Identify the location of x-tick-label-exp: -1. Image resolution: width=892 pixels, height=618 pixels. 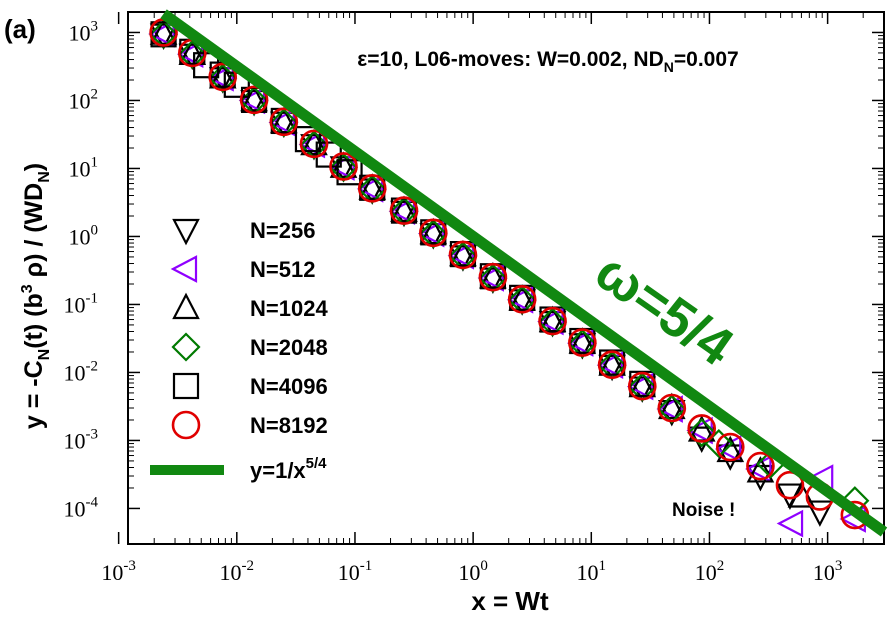
(366, 566).